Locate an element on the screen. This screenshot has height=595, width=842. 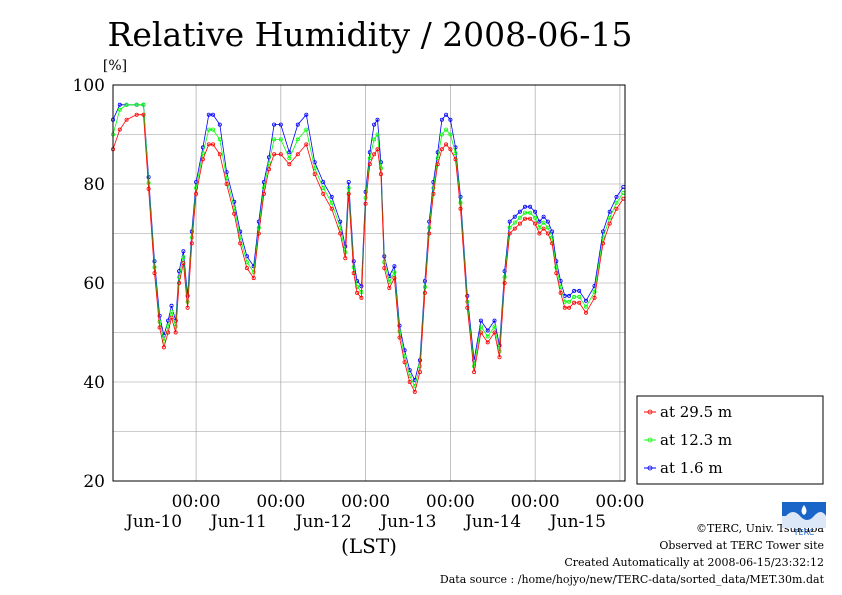
legend: at 29.5 m at 12.3 m at 1.6 m is located at coordinates (730, 440).